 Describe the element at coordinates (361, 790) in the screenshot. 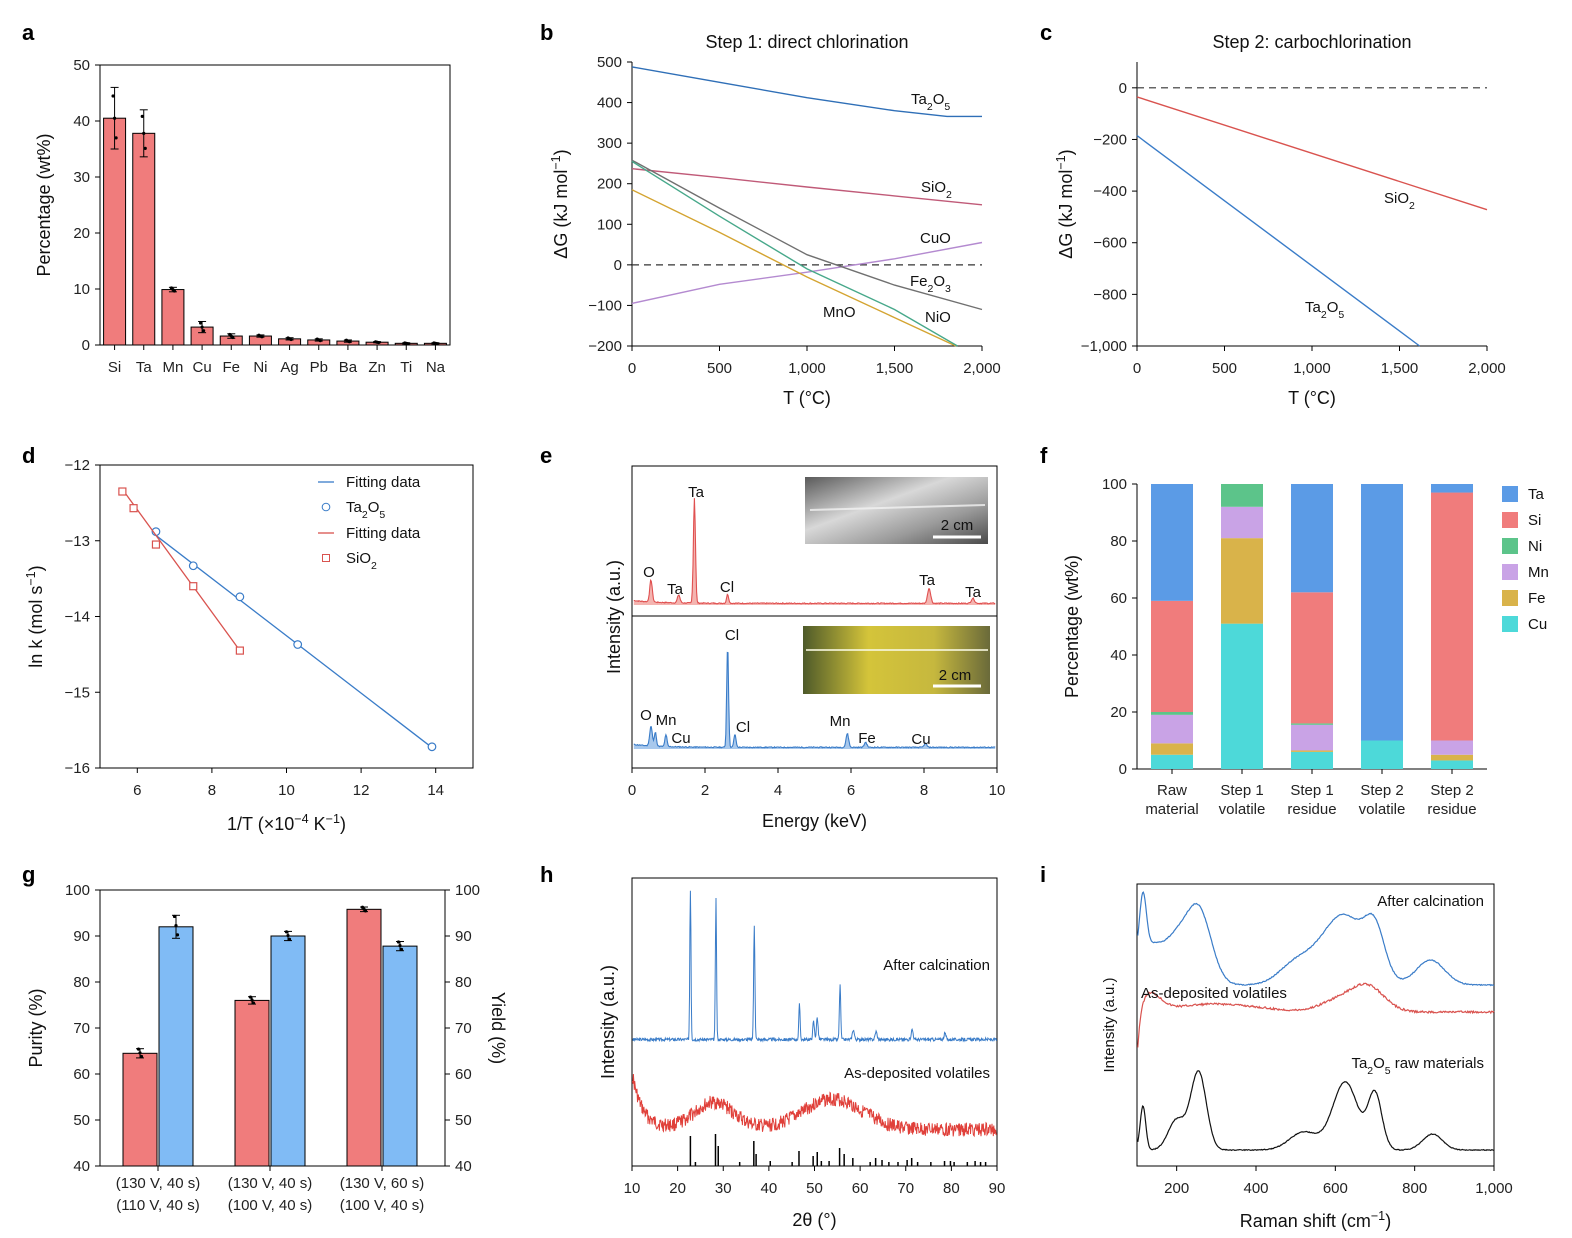

I see `x-tick-label: 12` at that location.